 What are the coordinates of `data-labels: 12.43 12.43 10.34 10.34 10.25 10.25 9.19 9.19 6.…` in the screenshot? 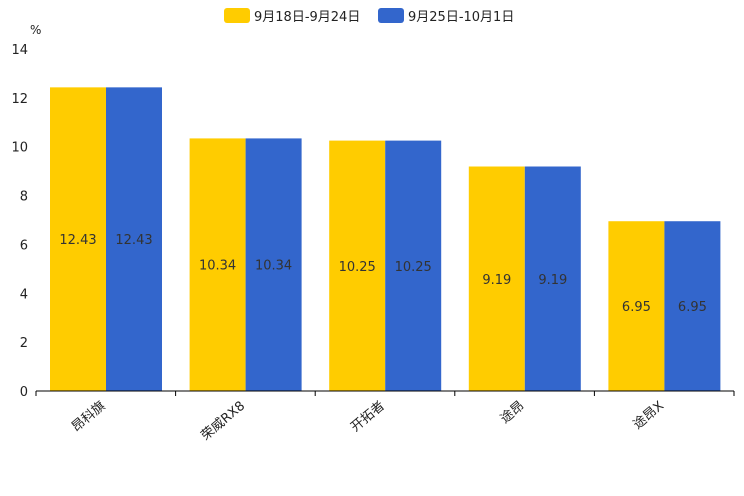 It's located at (382, 274).